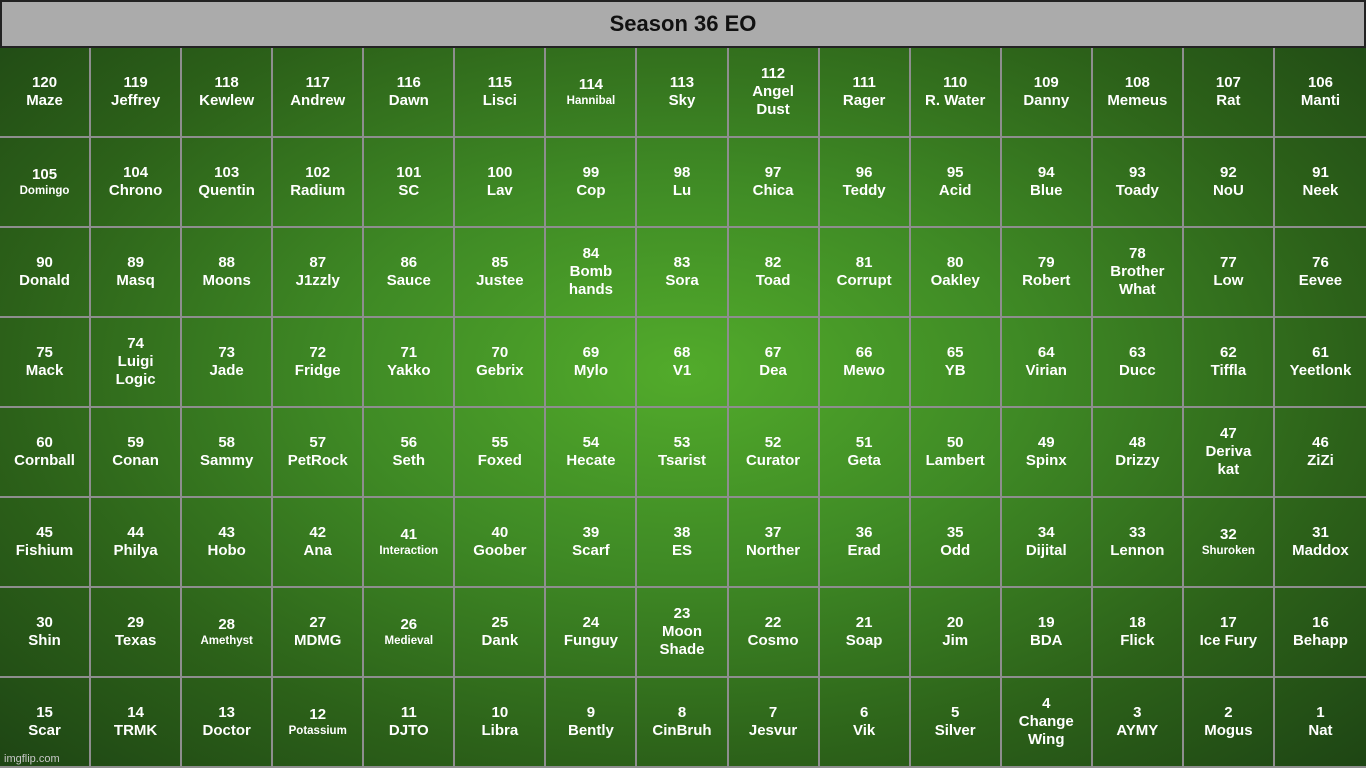  Describe the element at coordinates (865, 453) in the screenshot. I see `contestant-cell: 51 Geta` at that location.